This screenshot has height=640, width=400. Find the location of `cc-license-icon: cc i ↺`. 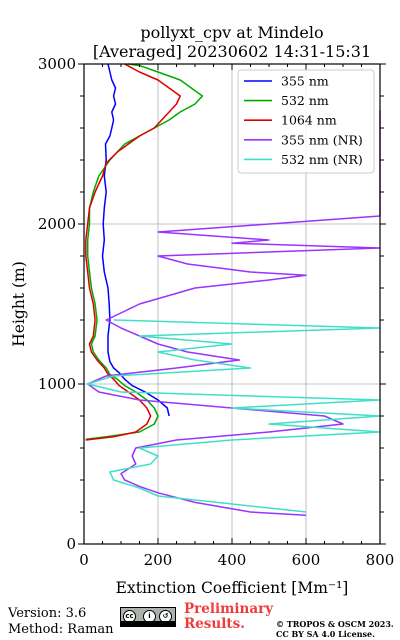

cc-license-icon: cc i ↺ is located at coordinates (148, 617).